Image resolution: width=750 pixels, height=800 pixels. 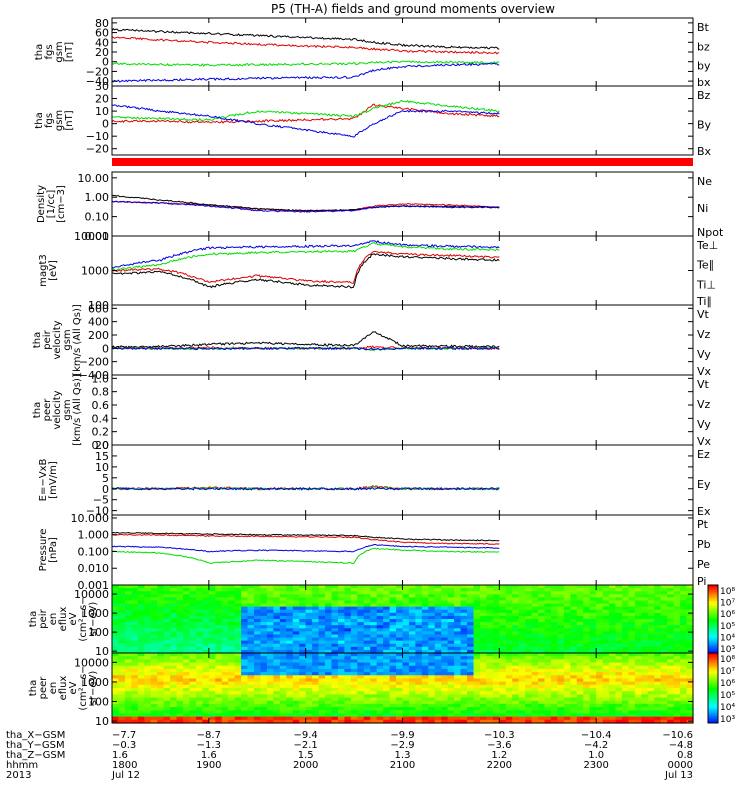 What do you see at coordinates (704, 181) in the screenshot?
I see `legend-entry-Ne: Ne` at bounding box center [704, 181].